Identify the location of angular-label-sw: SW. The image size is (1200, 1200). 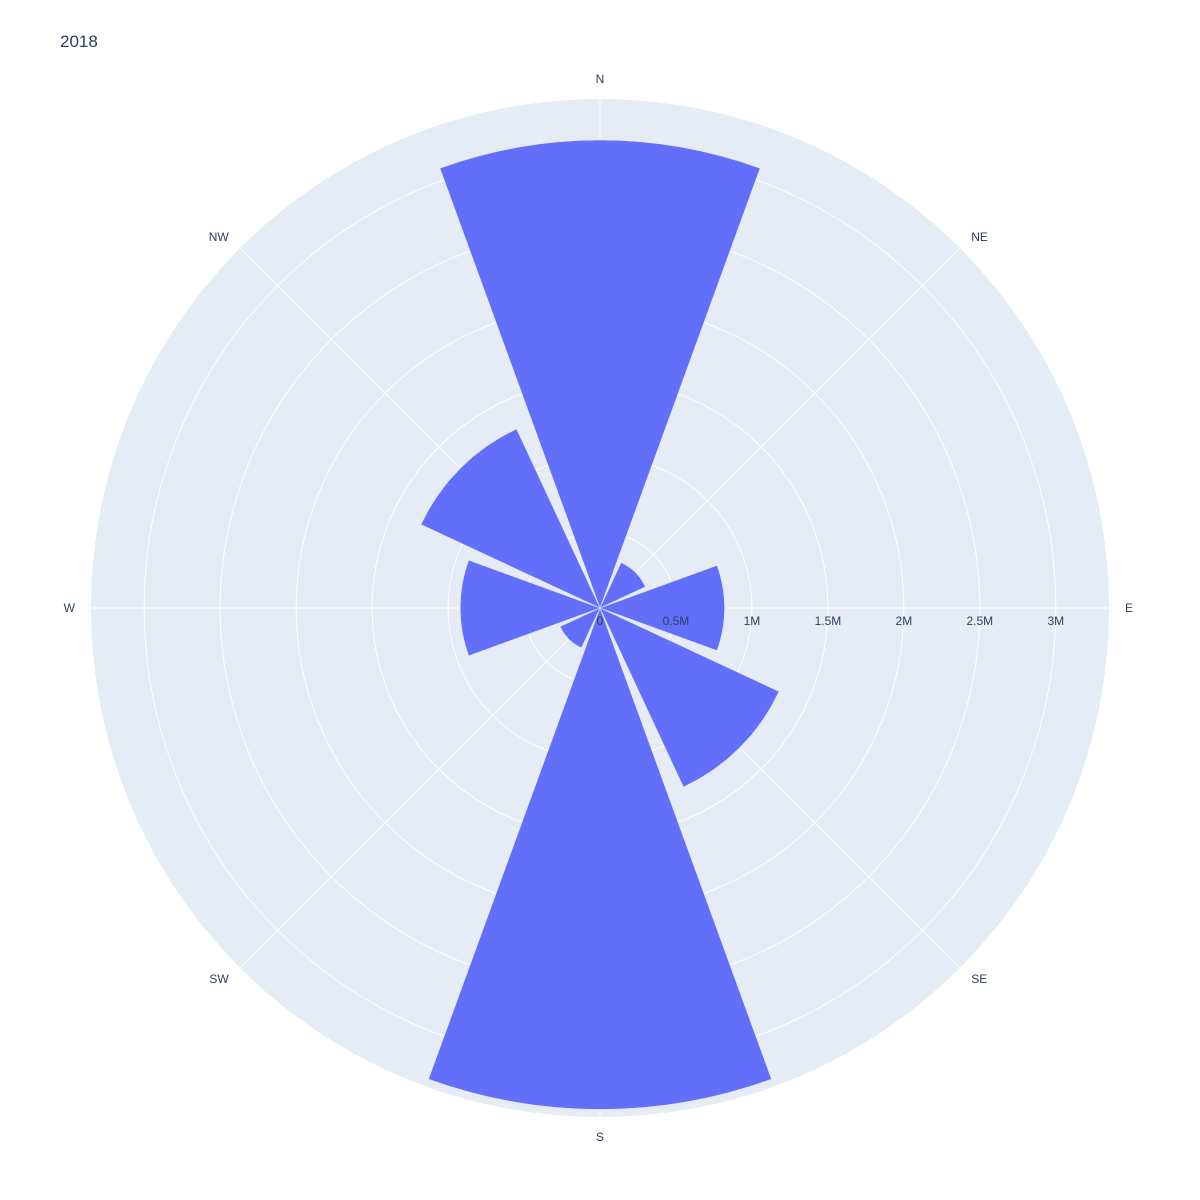
(219, 979).